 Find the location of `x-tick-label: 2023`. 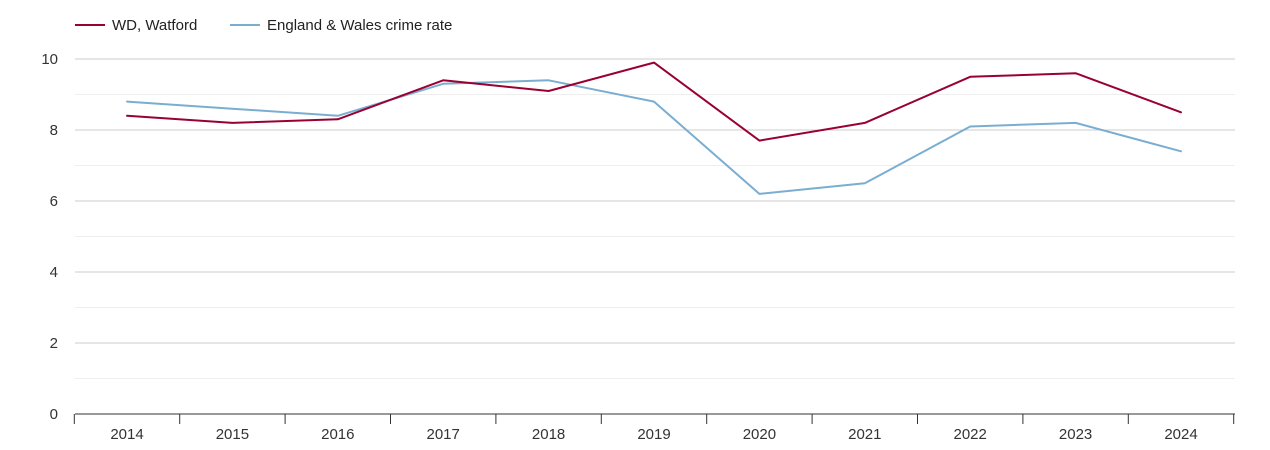

x-tick-label: 2023 is located at coordinates (1075, 434).